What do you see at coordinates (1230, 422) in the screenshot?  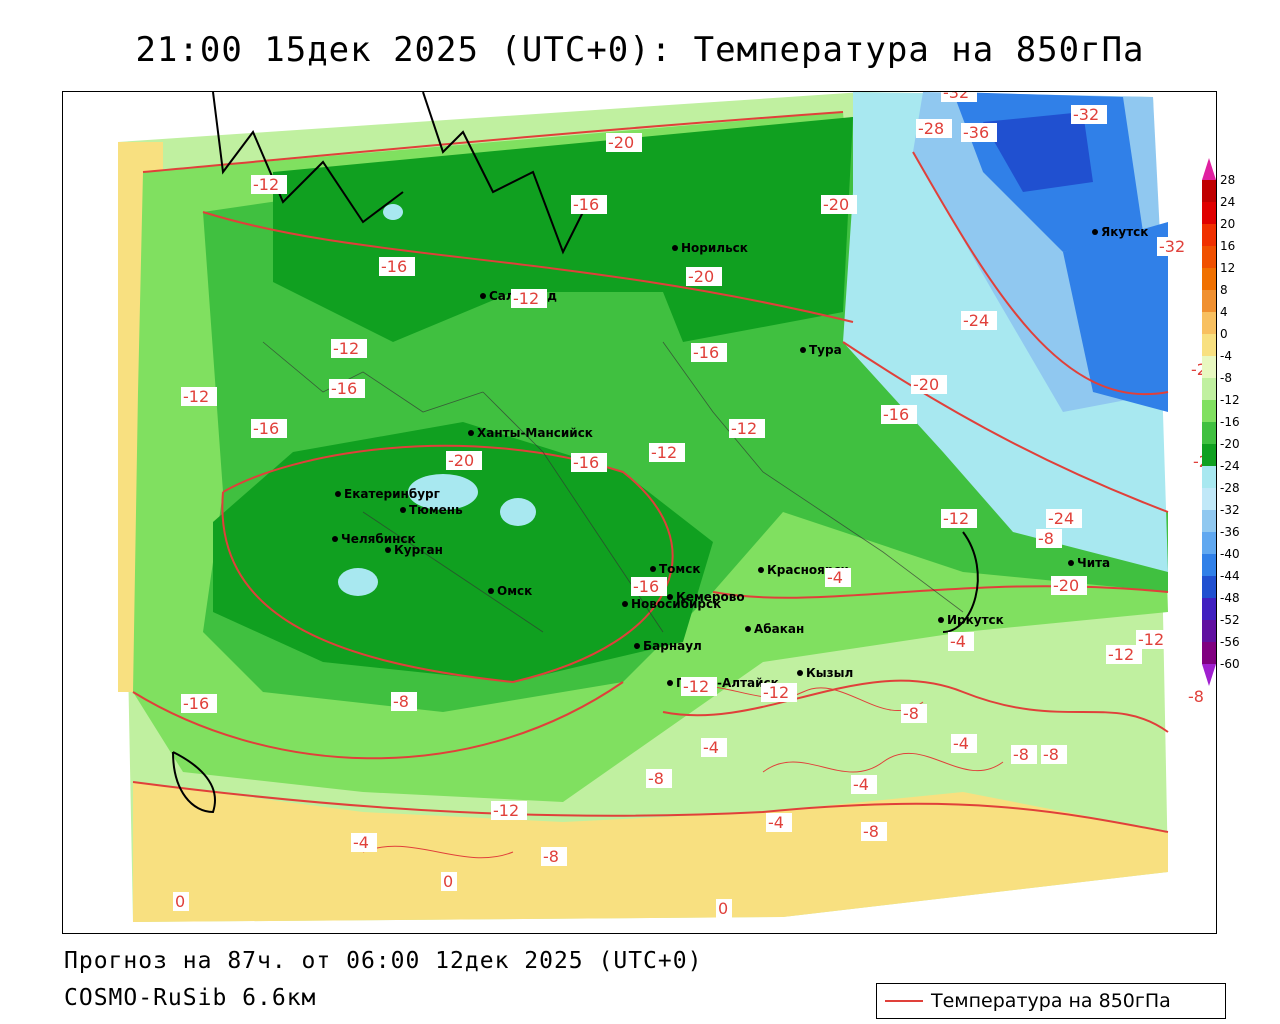 I see `colorbar-tick-label: -16` at bounding box center [1230, 422].